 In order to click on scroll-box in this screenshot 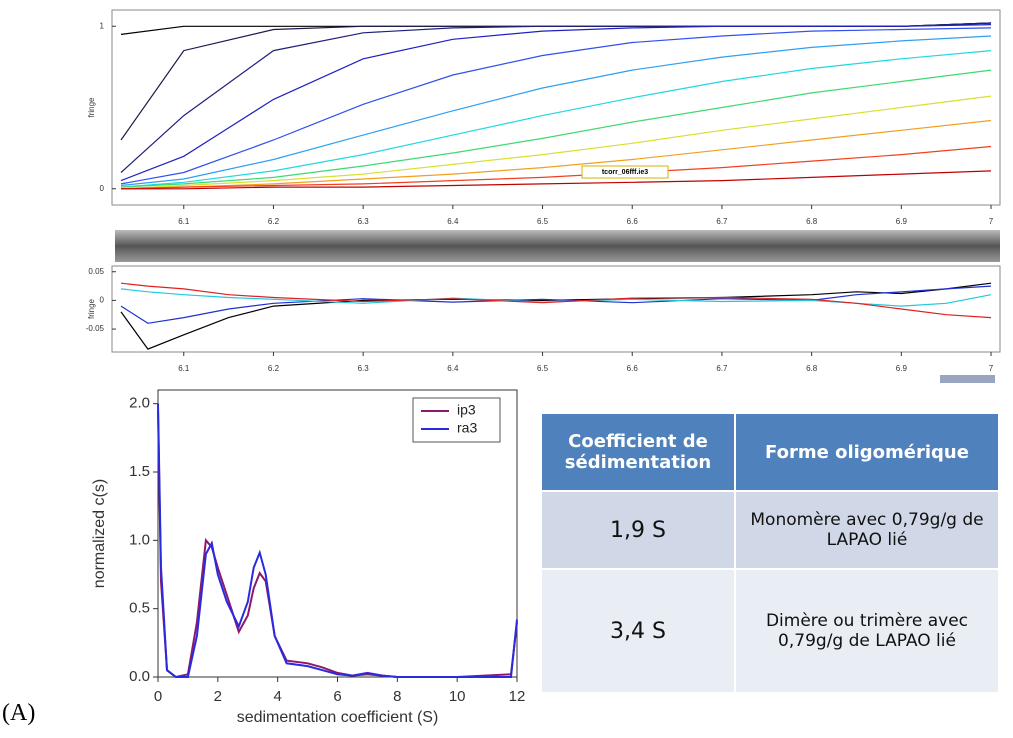, I will do `click(967, 379)`.